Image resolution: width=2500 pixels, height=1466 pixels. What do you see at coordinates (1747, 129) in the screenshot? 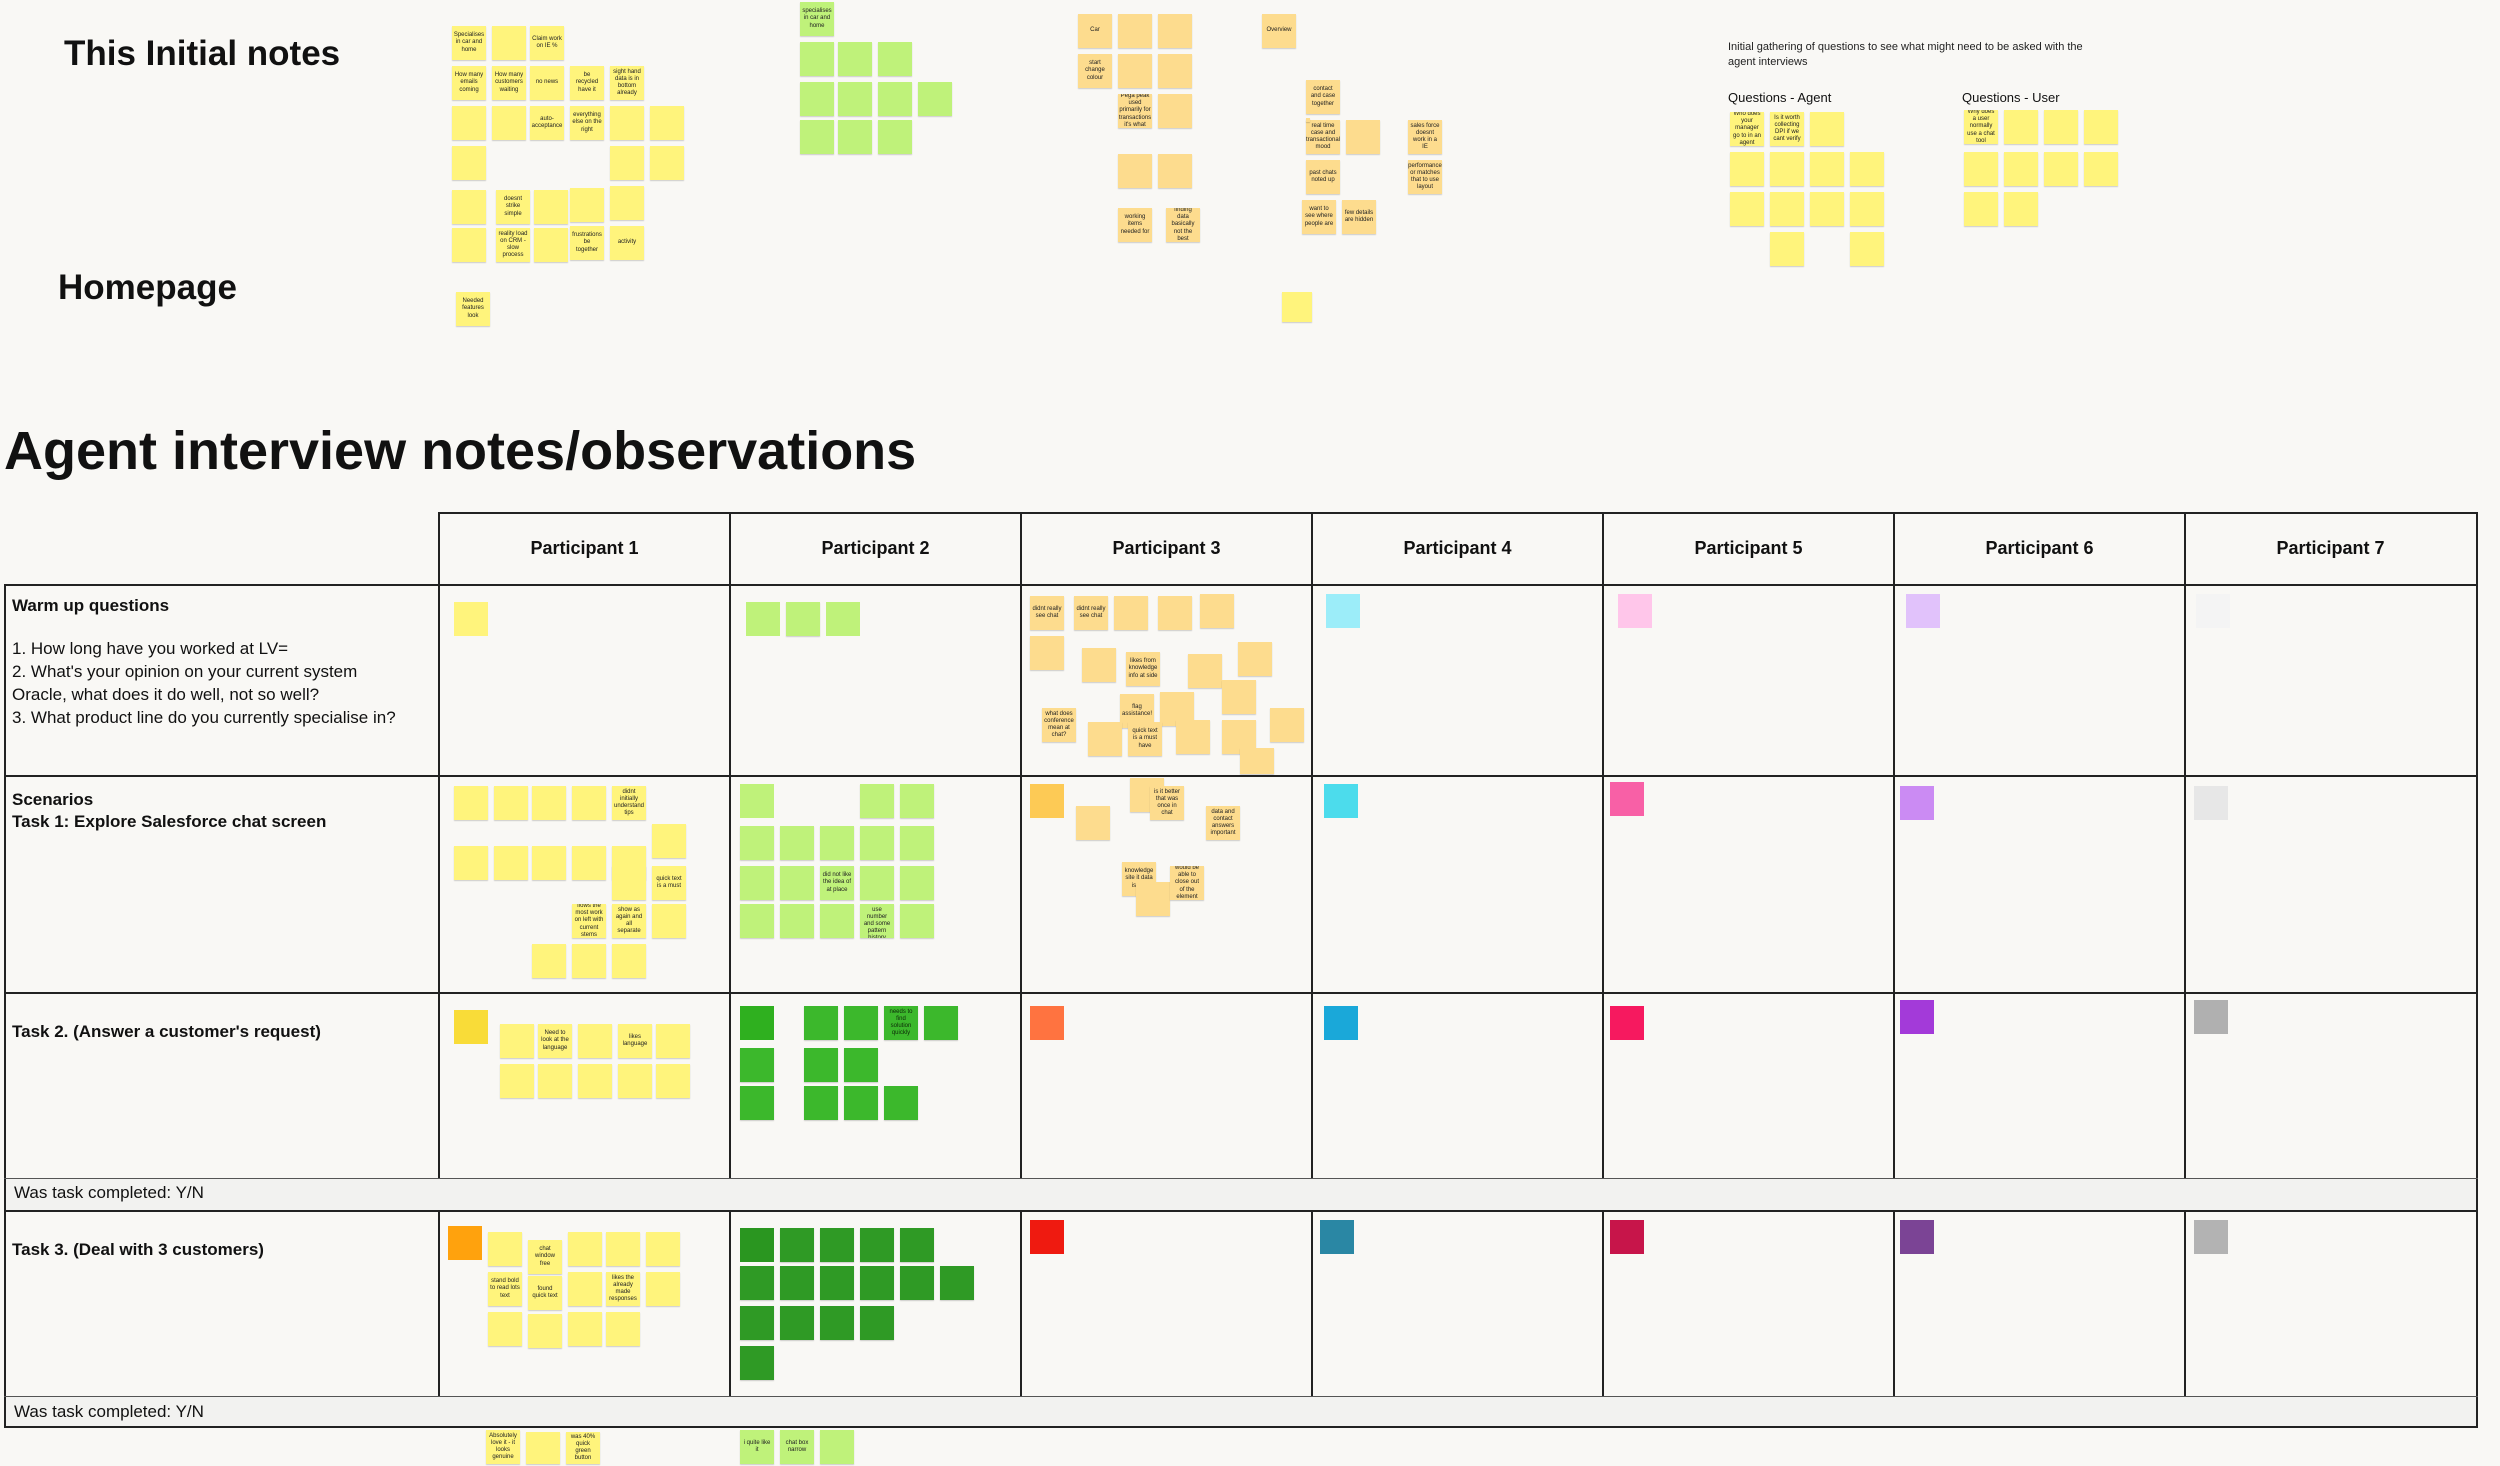
I see `sticky-note: Who does your manager go to in an agent` at bounding box center [1747, 129].